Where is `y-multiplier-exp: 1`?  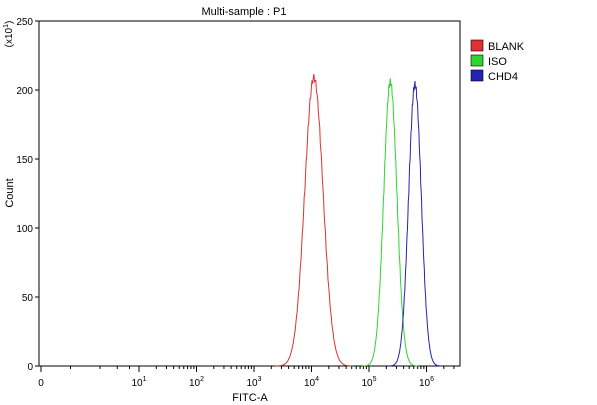
y-multiplier-exp: 1 is located at coordinates (6, 26).